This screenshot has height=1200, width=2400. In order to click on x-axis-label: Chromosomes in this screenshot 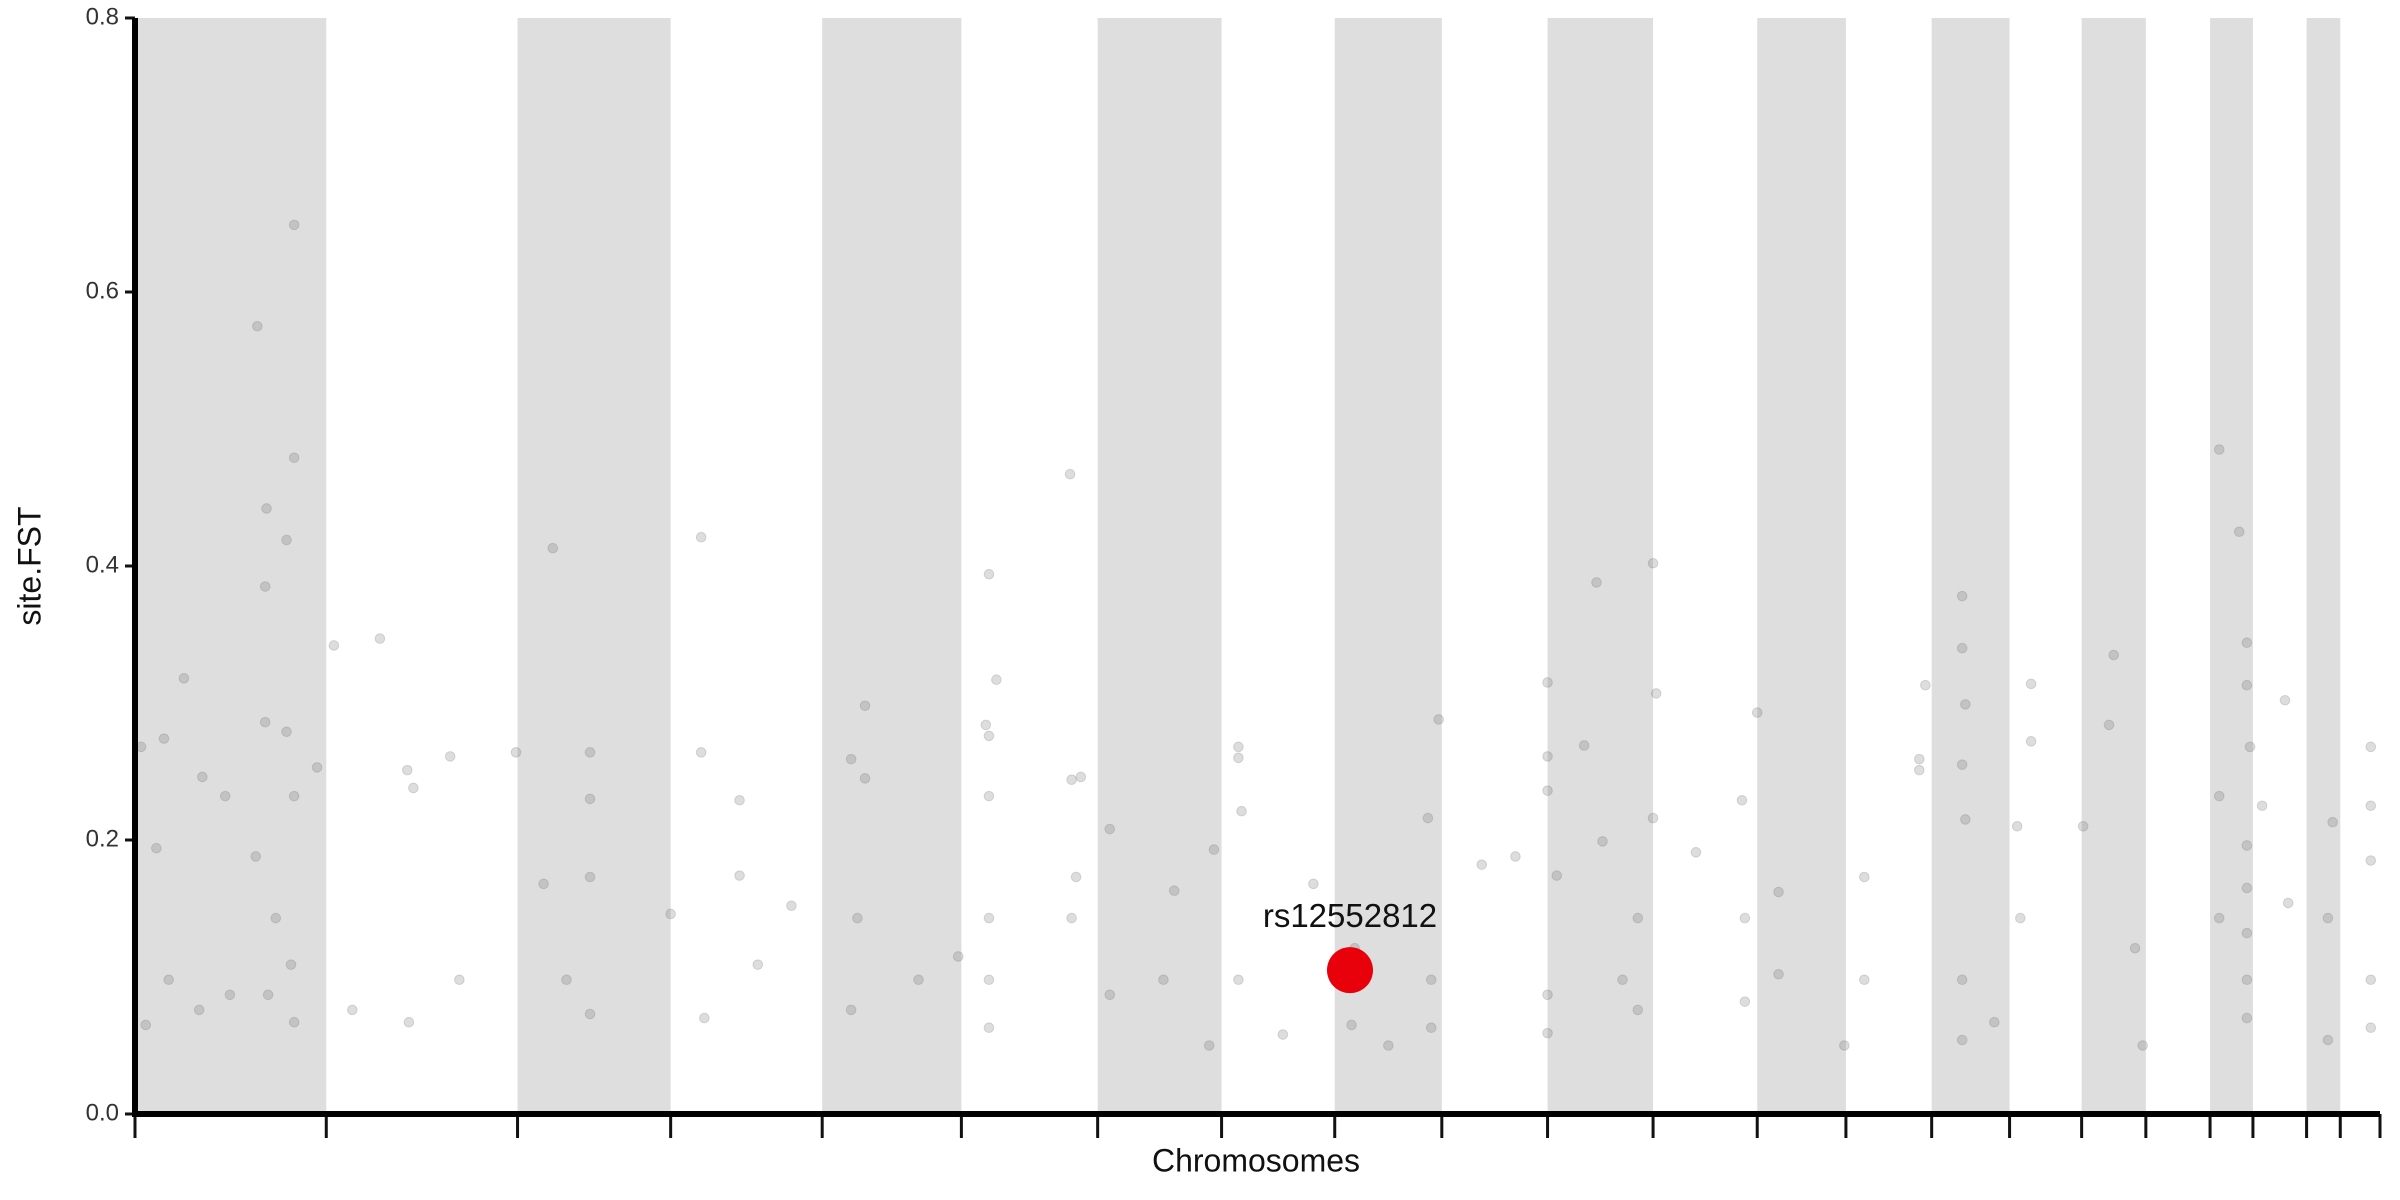, I will do `click(1256, 1160)`.